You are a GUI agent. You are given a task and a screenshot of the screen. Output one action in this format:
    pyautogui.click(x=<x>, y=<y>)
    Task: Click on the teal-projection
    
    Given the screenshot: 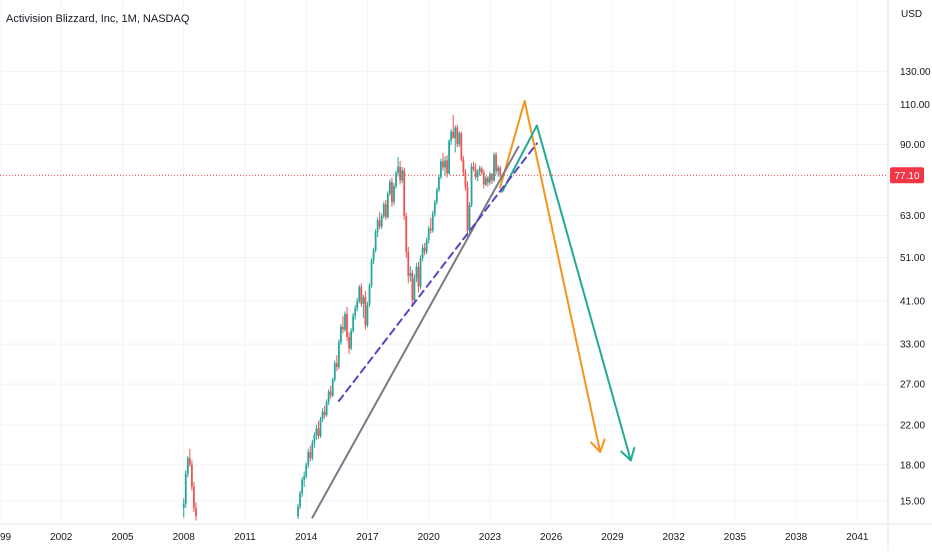 What is the action you would take?
    pyautogui.click(x=566, y=293)
    